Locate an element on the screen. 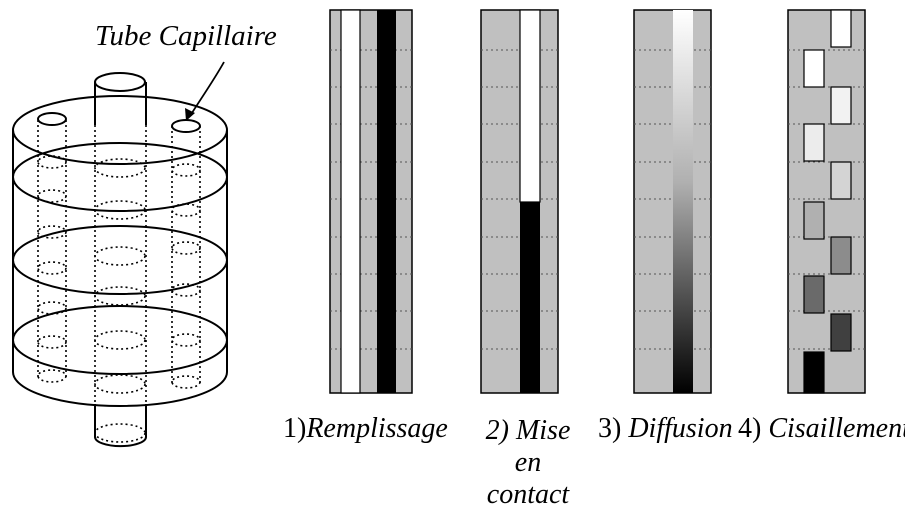  panel-remplissage is located at coordinates (371, 201).